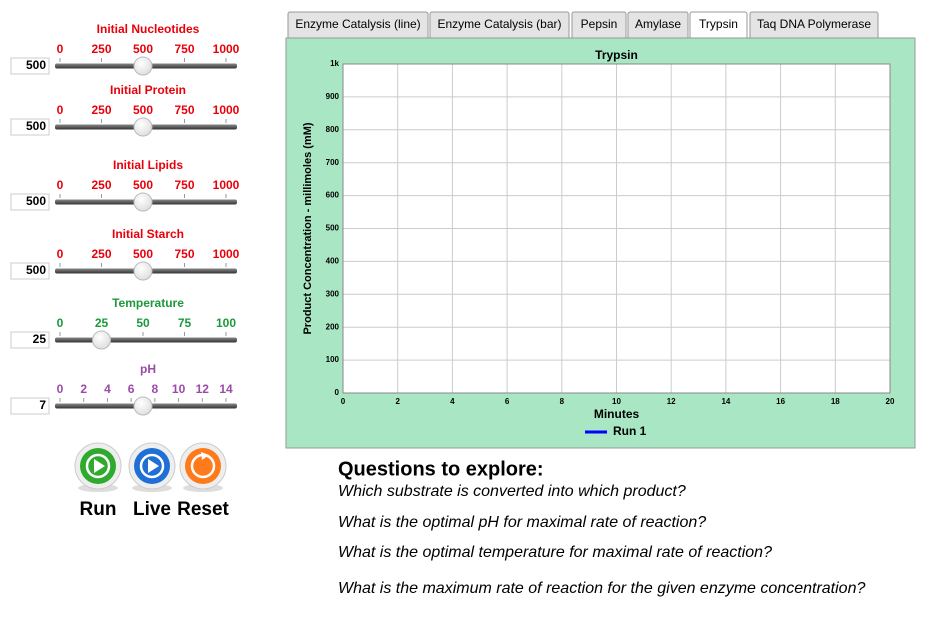 This screenshot has width=930, height=621. What do you see at coordinates (397, 401) in the screenshot?
I see `x-tick-label: 2` at bounding box center [397, 401].